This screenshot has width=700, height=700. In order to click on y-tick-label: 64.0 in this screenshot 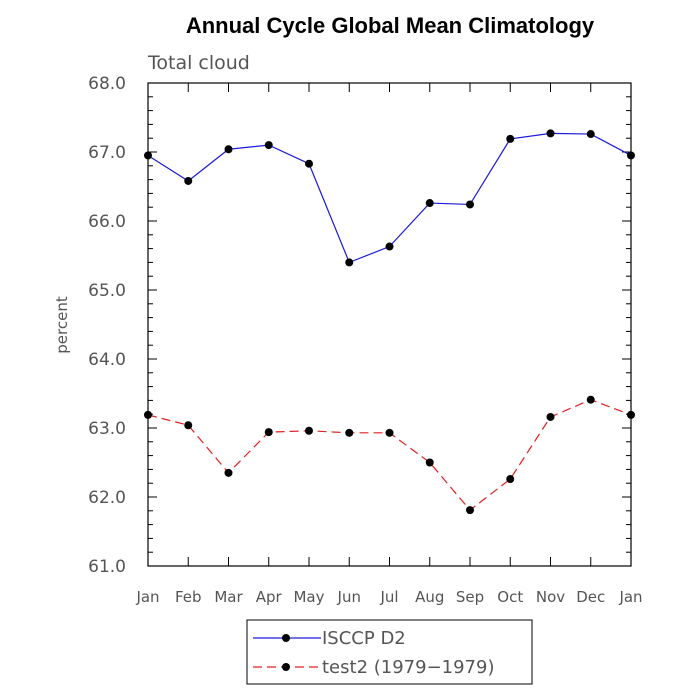, I will do `click(107, 360)`.